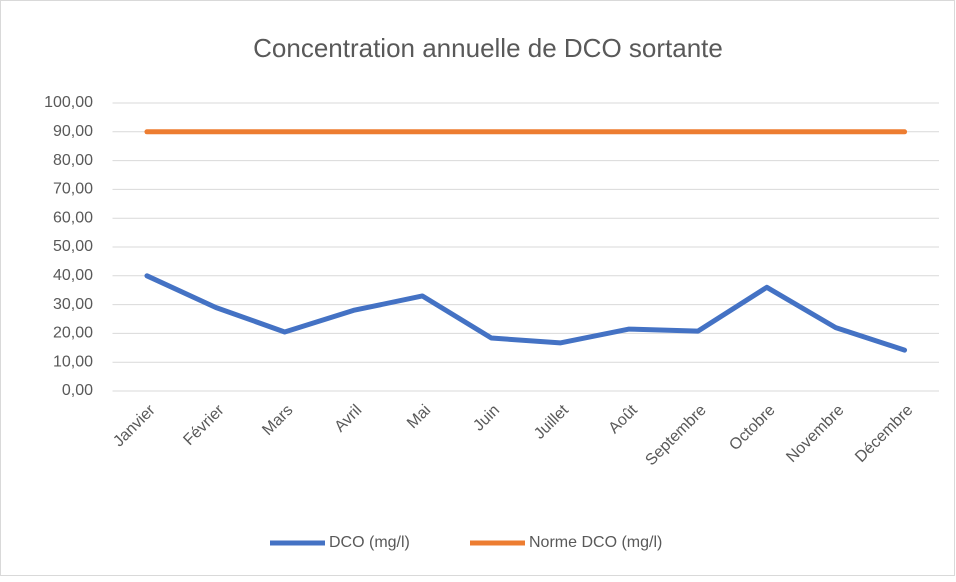 The height and width of the screenshot is (582, 956). I want to click on y-tick-label: 70,00, so click(73, 189).